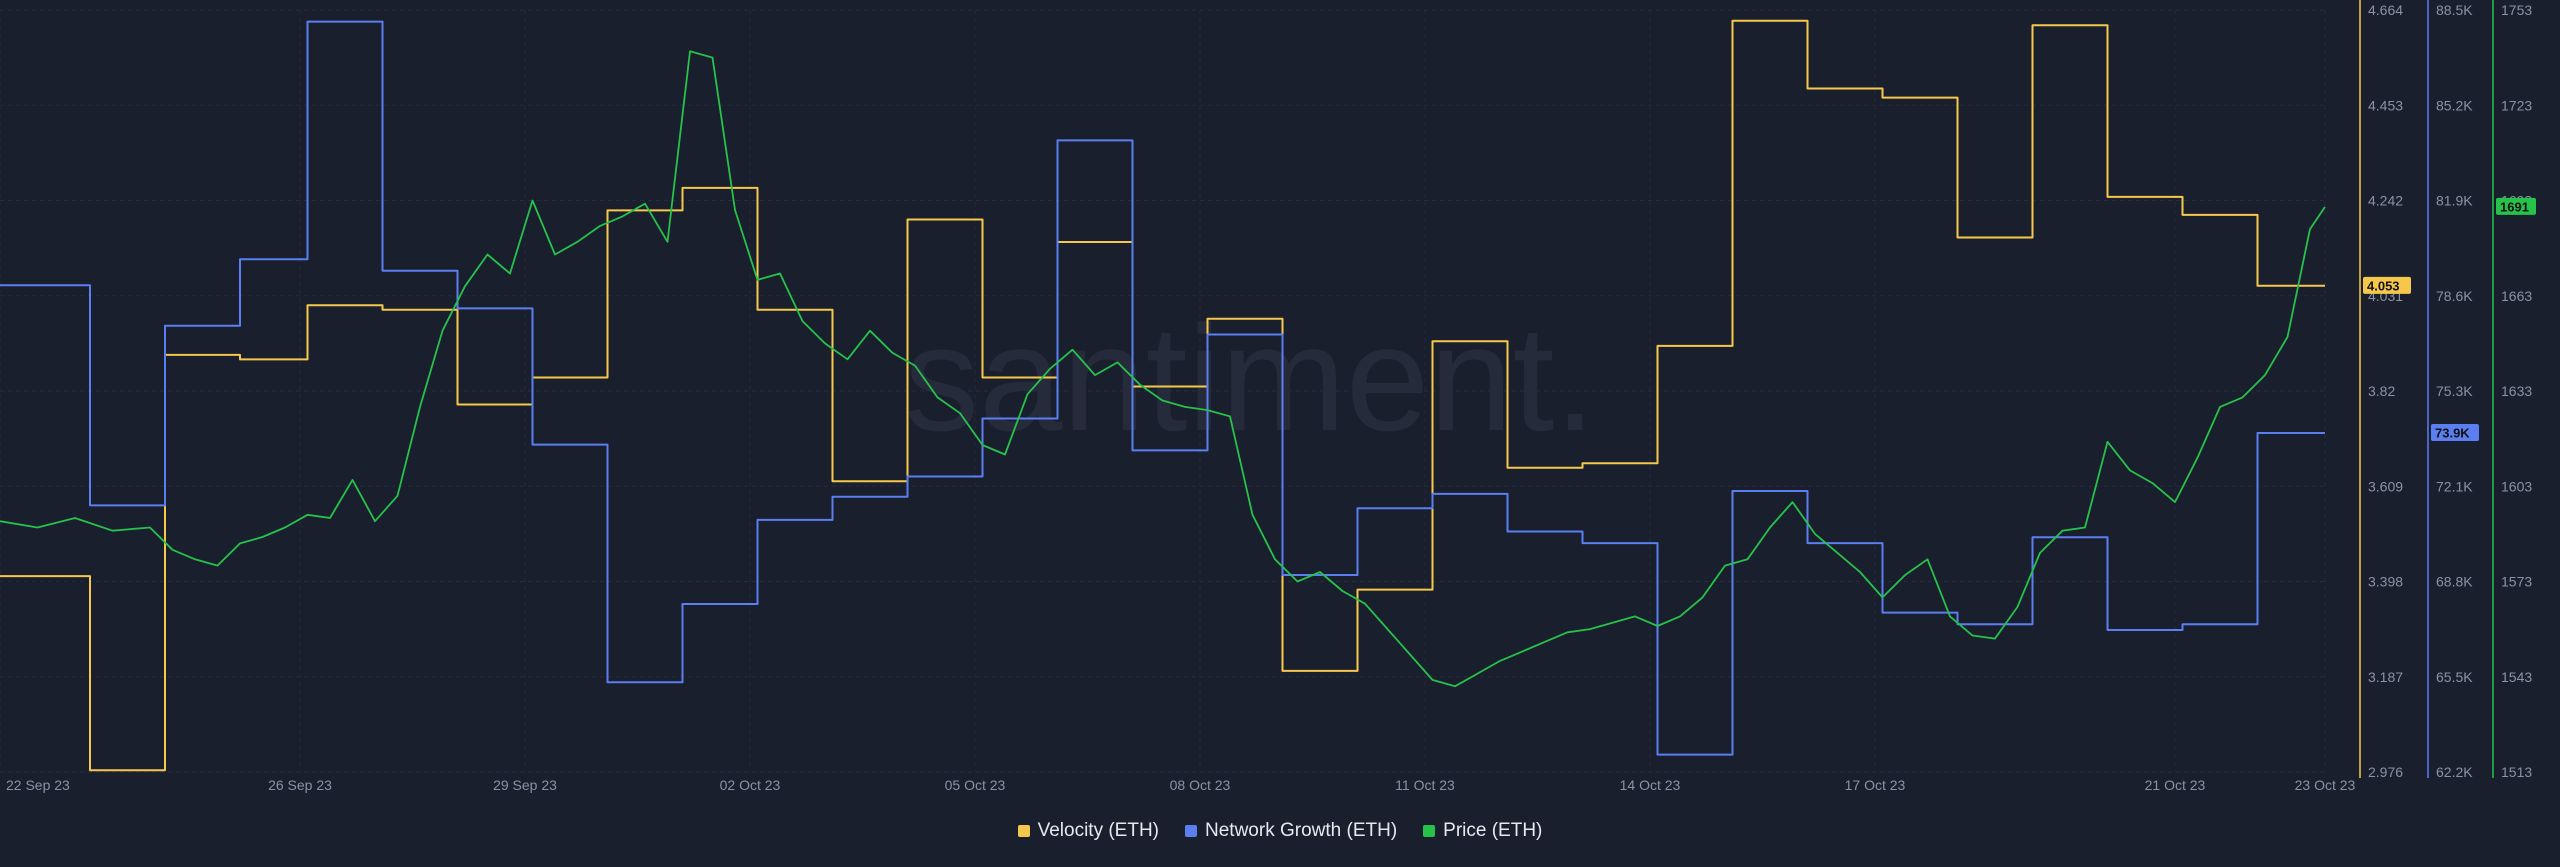 Image resolution: width=2560 pixels, height=867 pixels. I want to click on legend-item-velocity: Velocity (ETH), so click(1088, 831).